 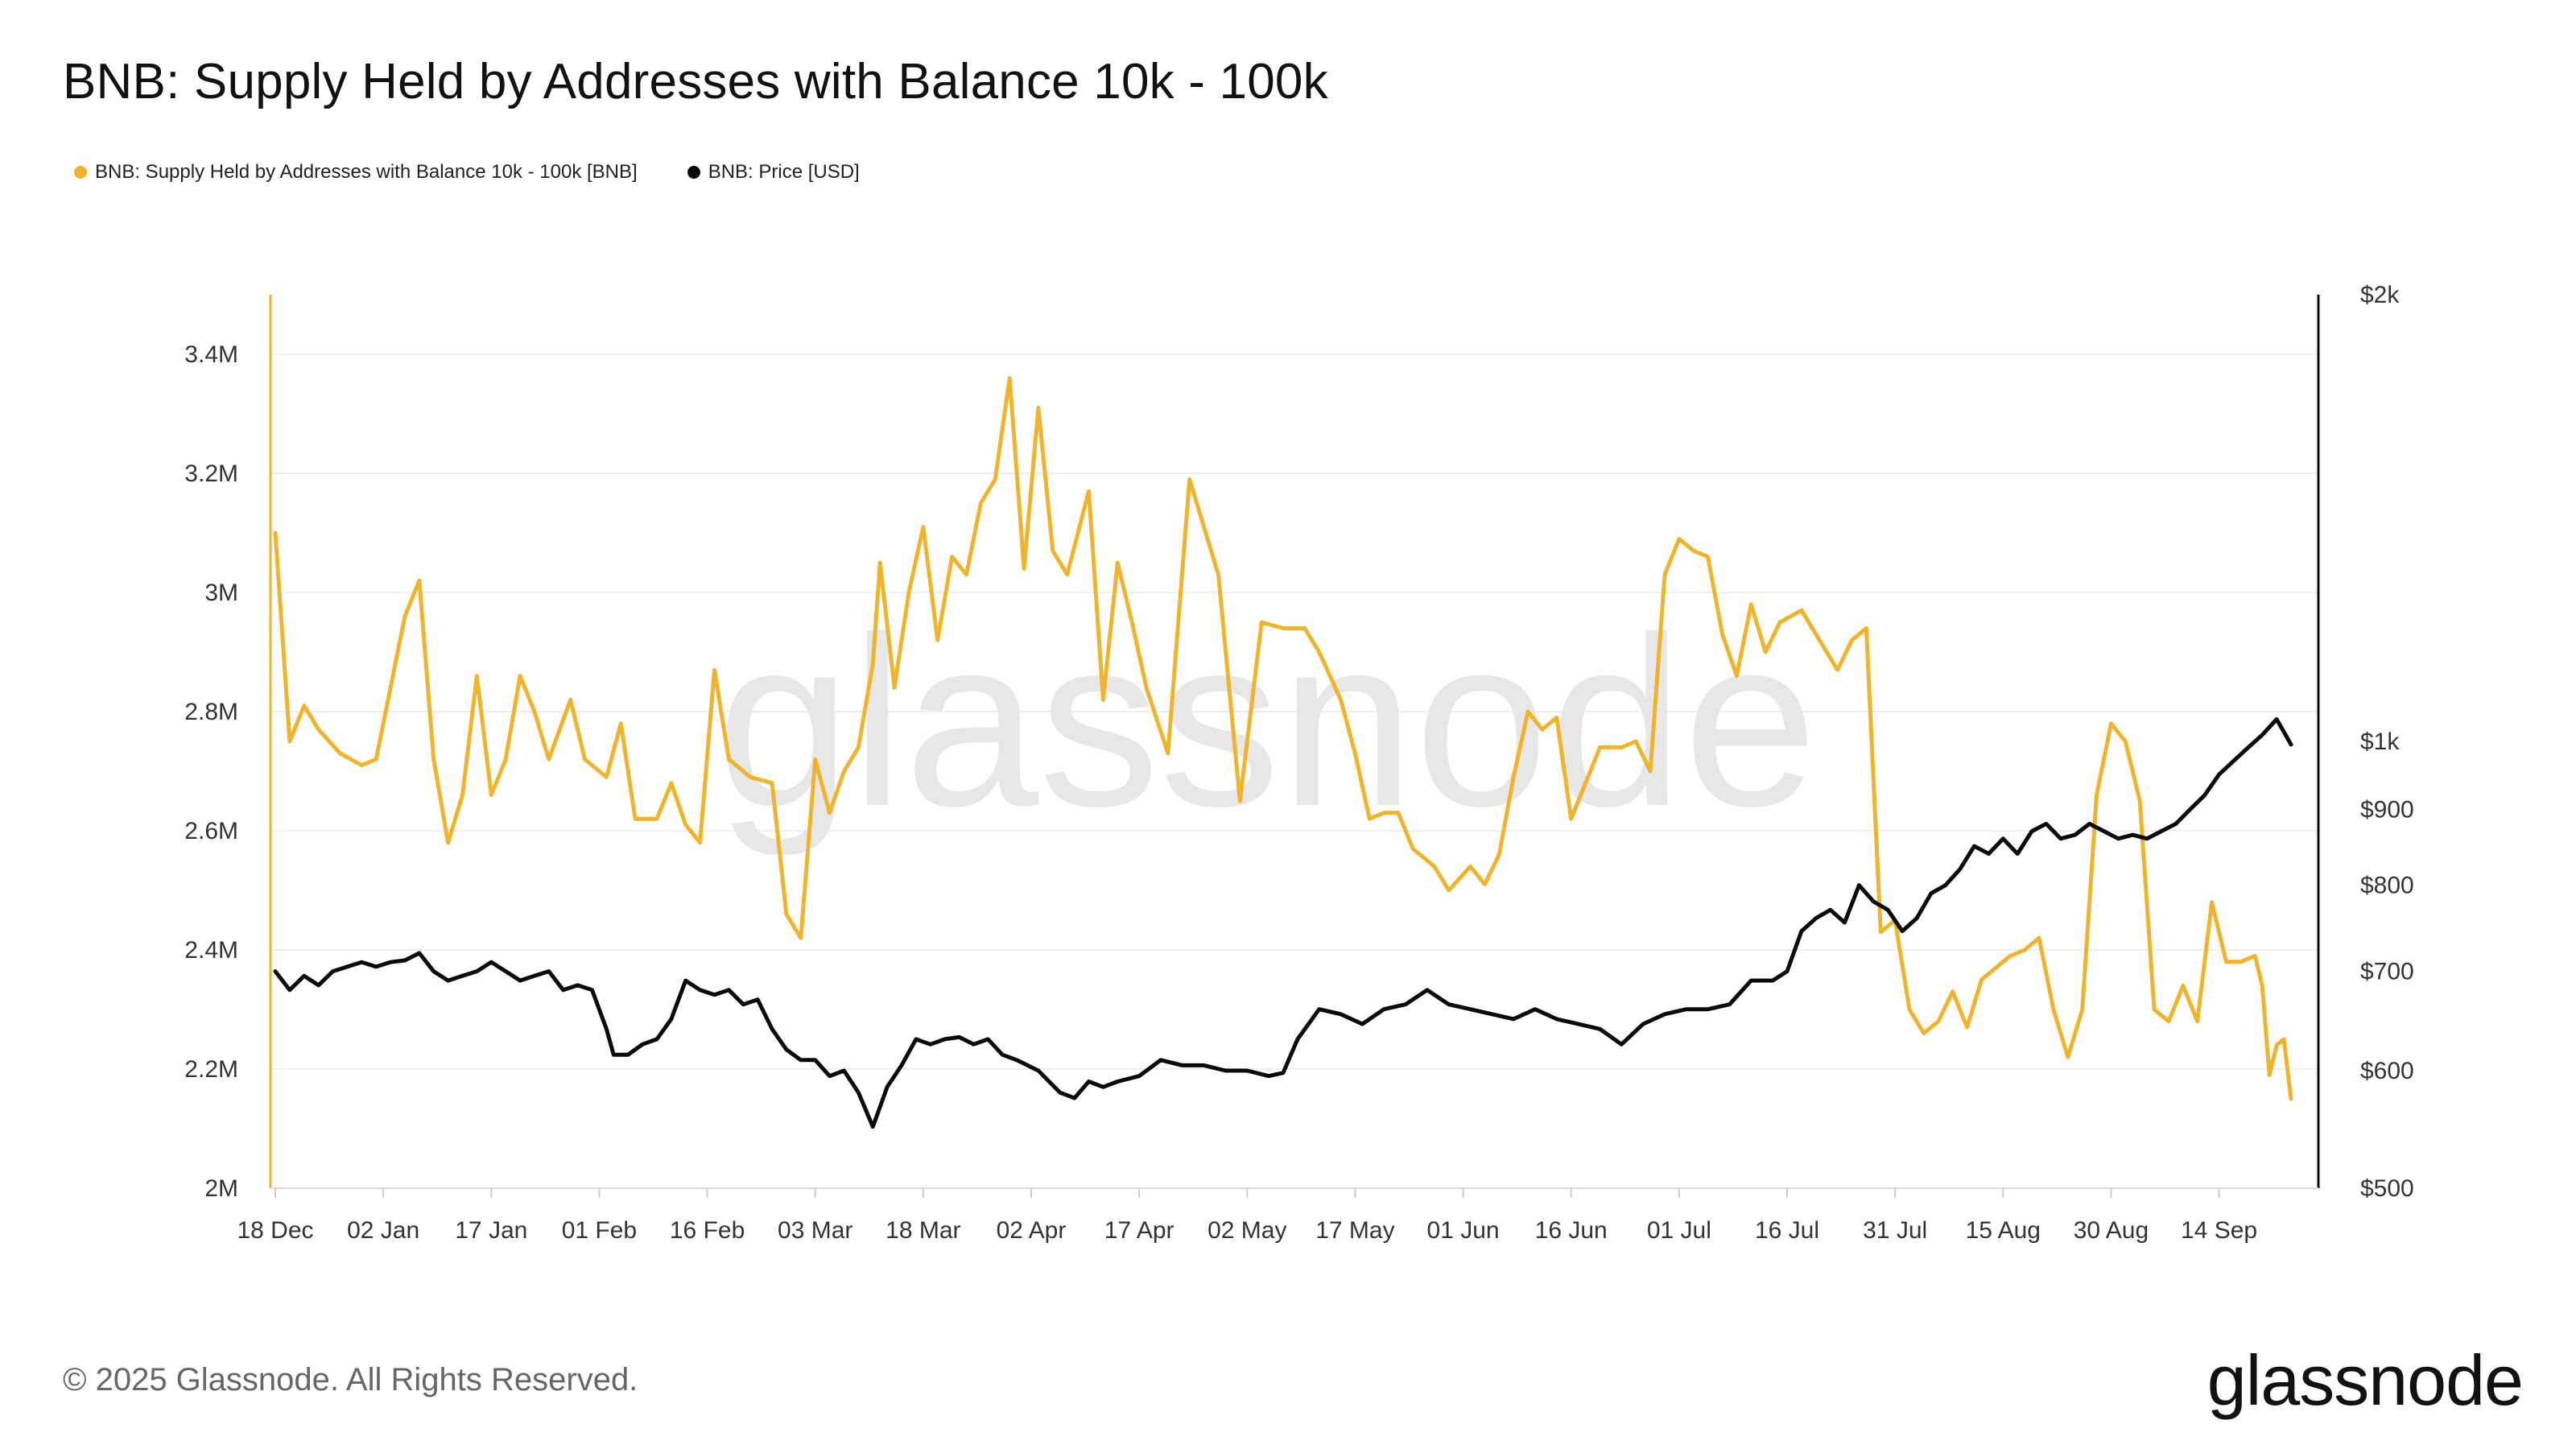 I want to click on watermark: glassnode, so click(x=1267, y=722).